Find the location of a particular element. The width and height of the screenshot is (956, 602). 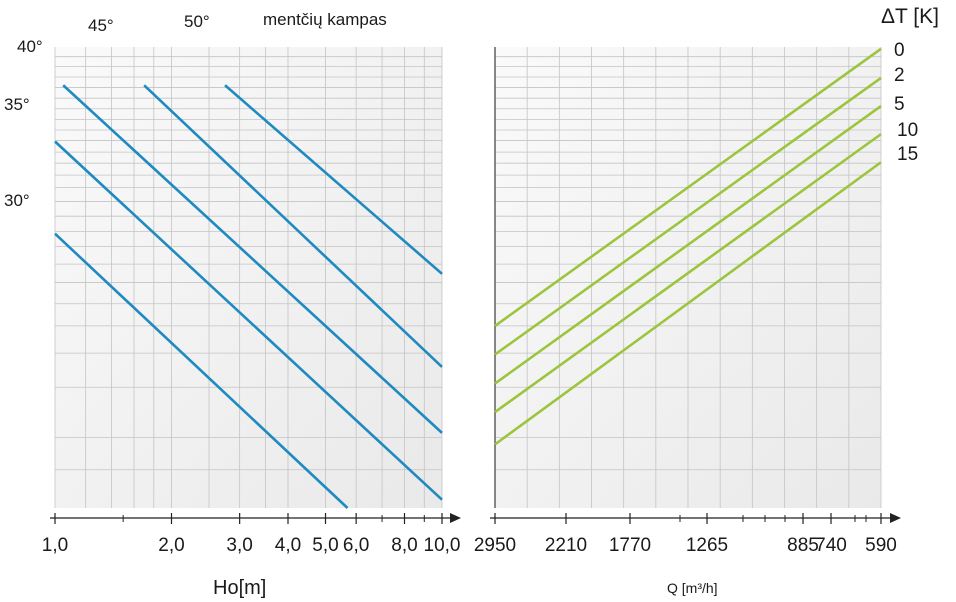

x-tick-label: 6,0 is located at coordinates (356, 545).